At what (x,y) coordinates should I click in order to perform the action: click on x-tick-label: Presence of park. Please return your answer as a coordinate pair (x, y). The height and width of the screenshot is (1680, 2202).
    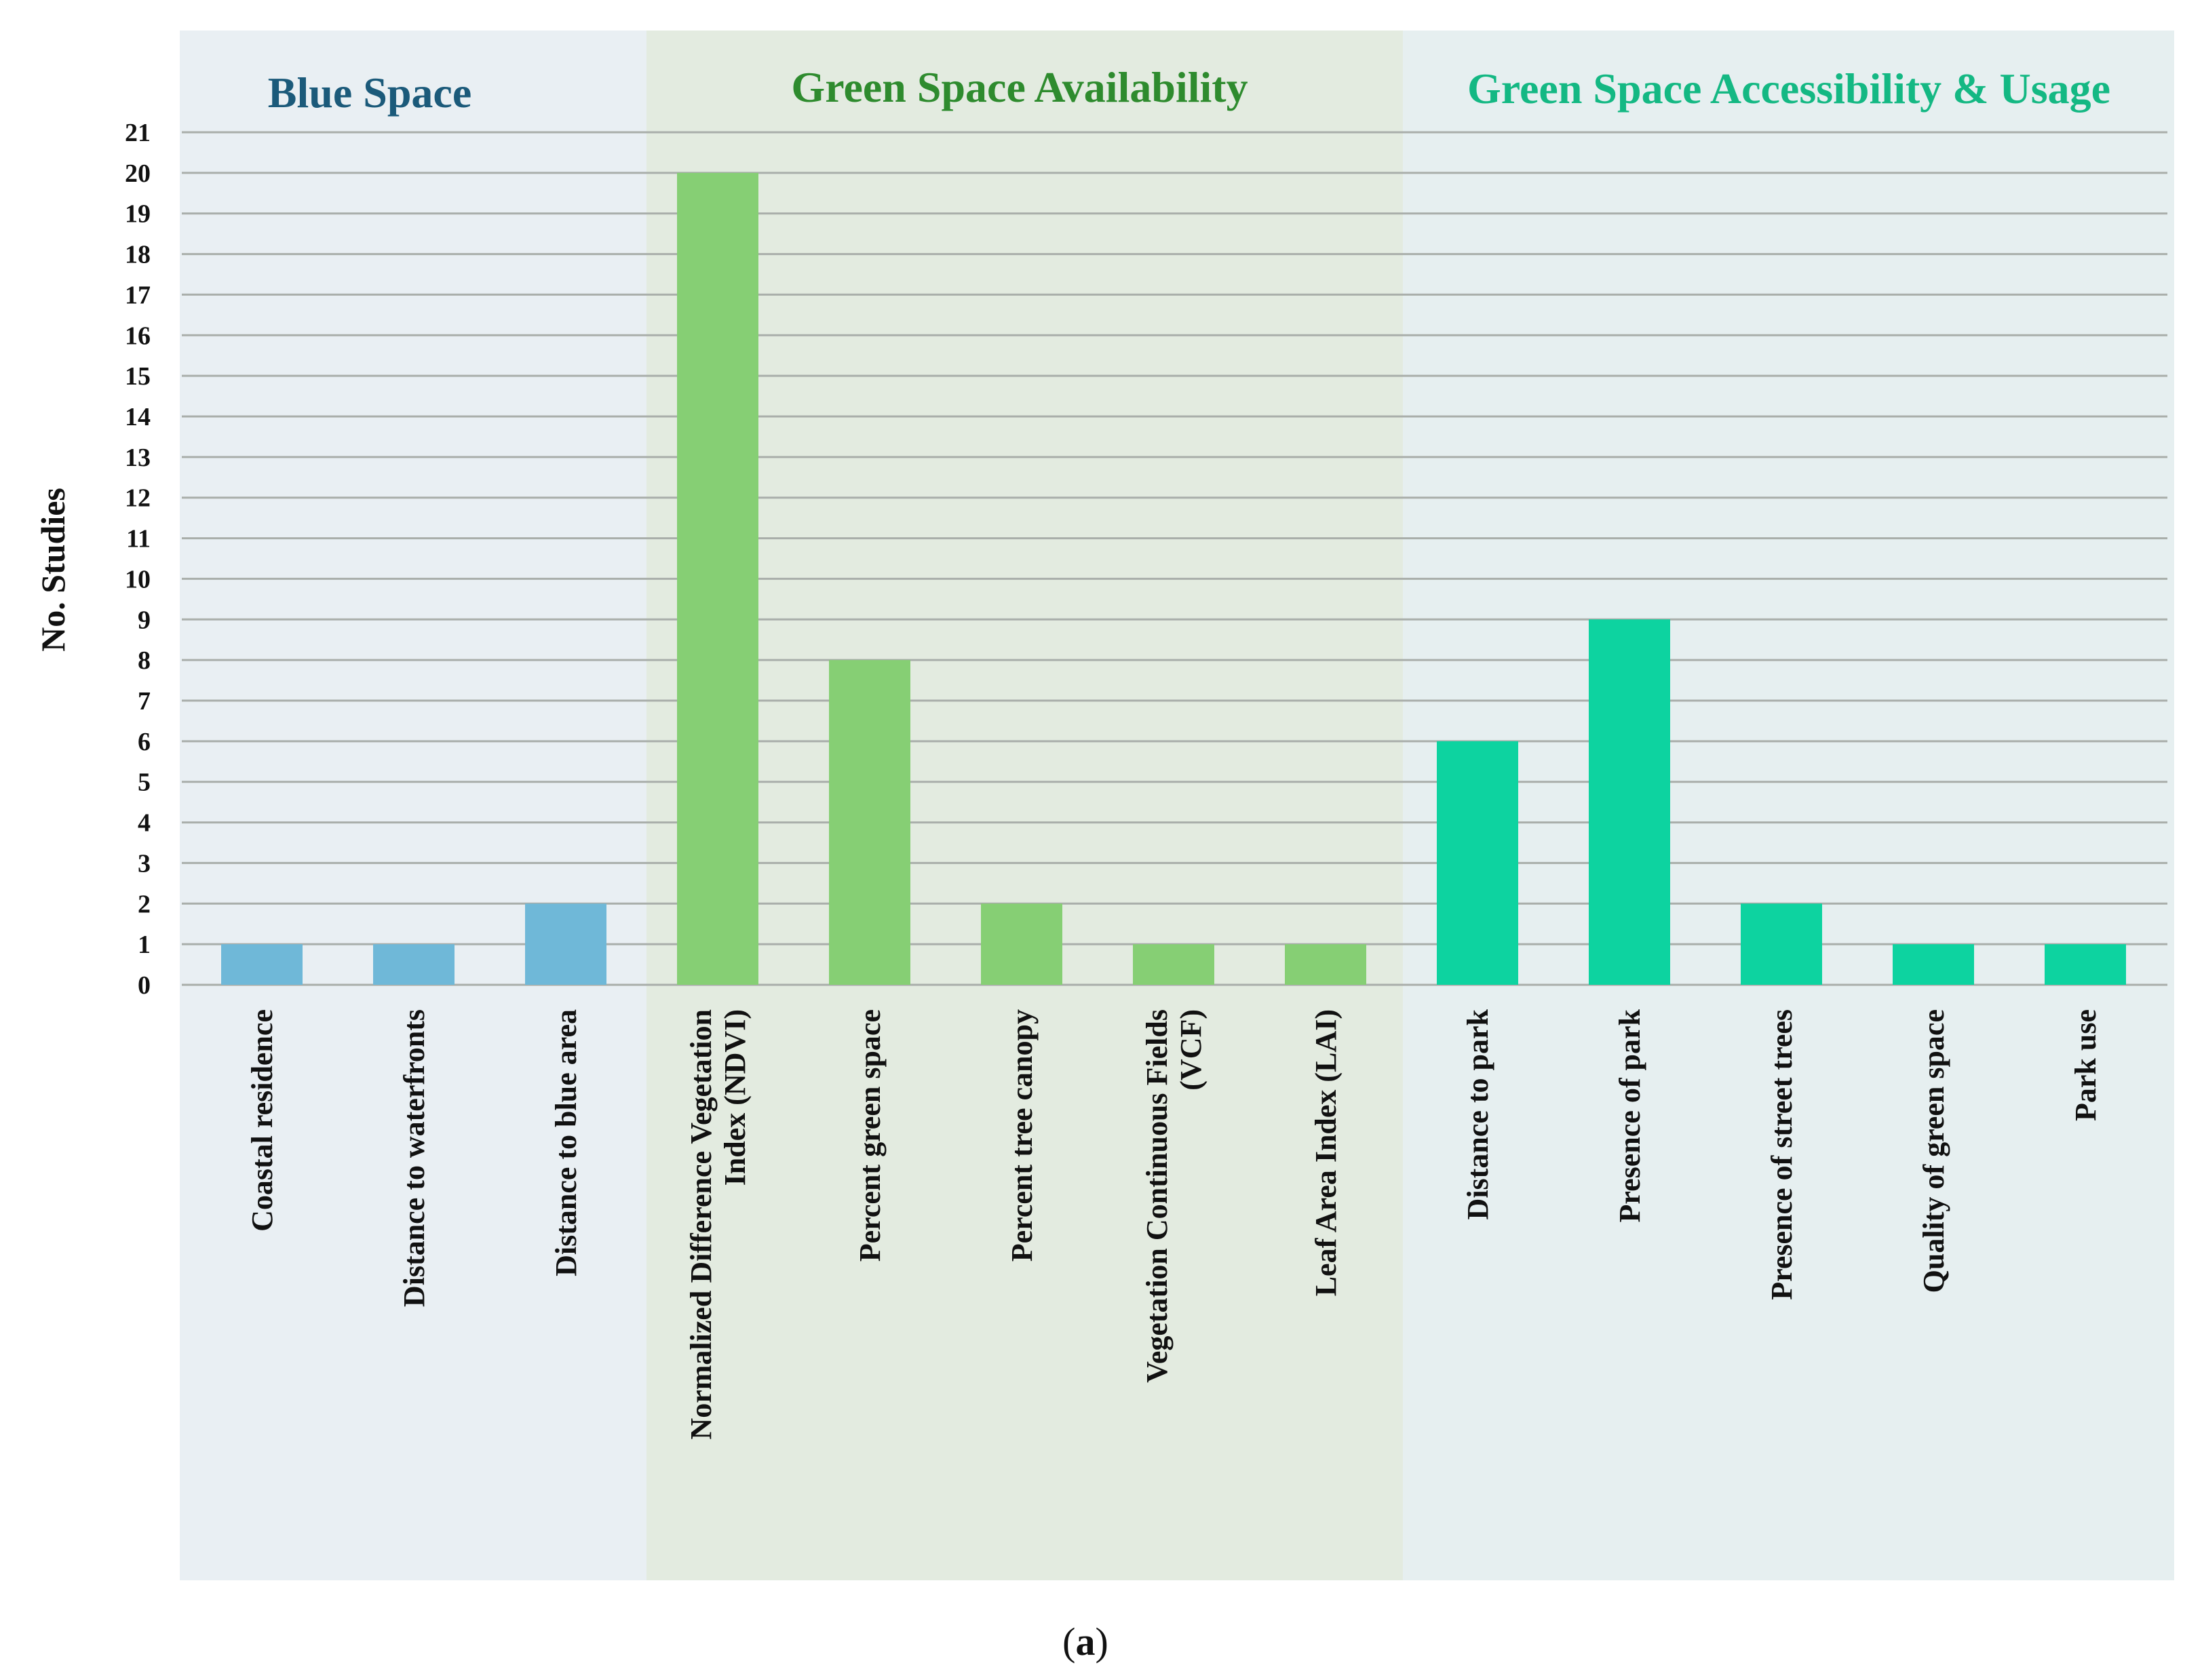
    Looking at the image, I should click on (1629, 1115).